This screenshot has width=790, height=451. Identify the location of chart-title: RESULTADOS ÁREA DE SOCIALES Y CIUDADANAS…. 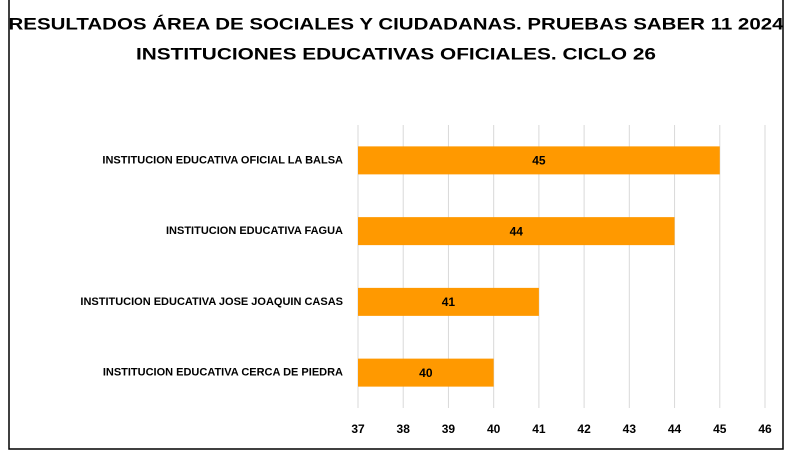
(397, 23).